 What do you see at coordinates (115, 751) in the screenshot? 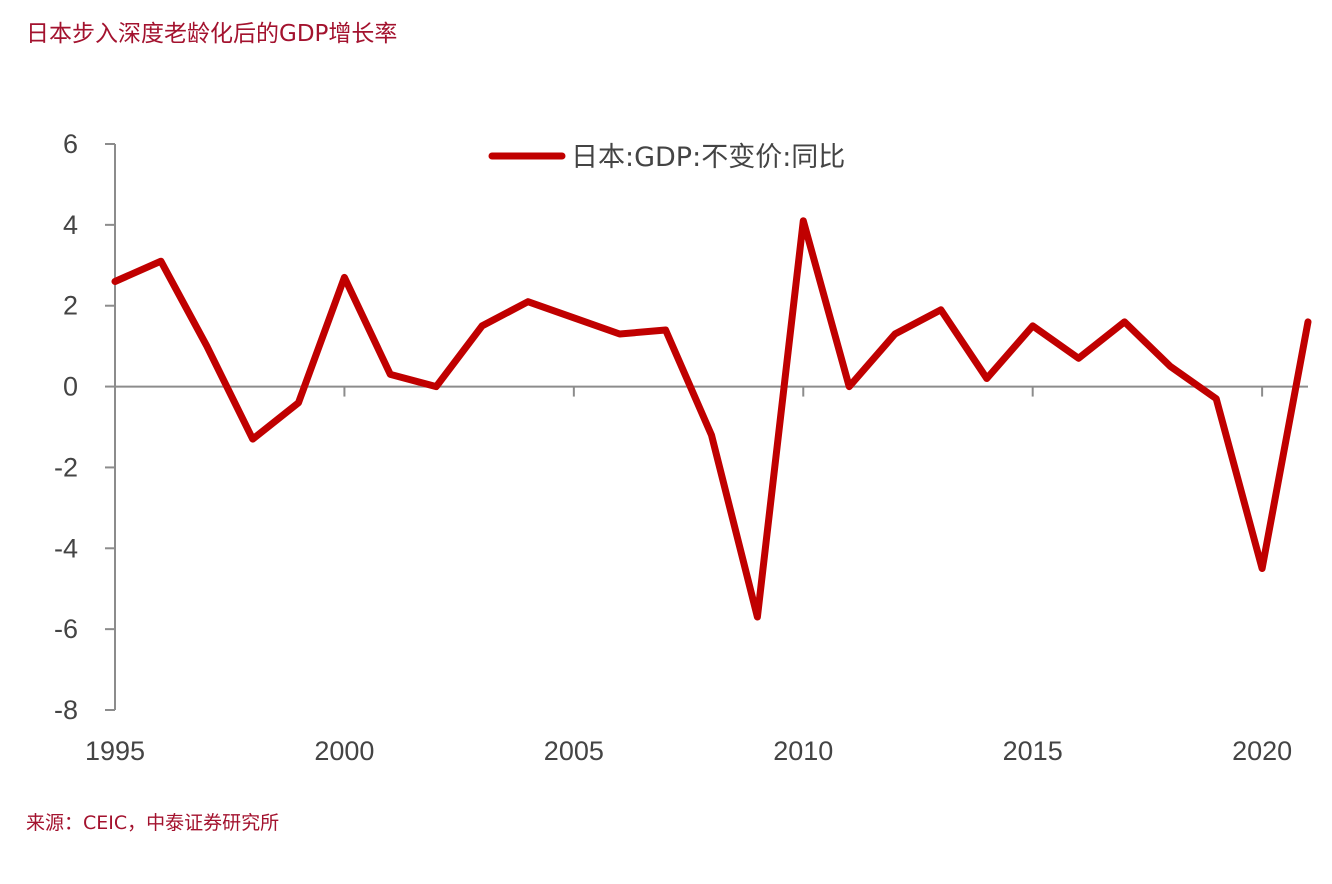
I see `x-tick-label: 1995` at bounding box center [115, 751].